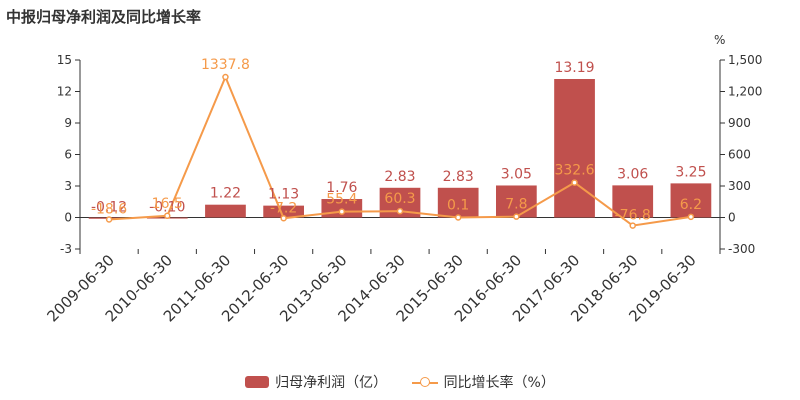  Describe the element at coordinates (632, 174) in the screenshot. I see `bar-value-label: 3.06` at that location.